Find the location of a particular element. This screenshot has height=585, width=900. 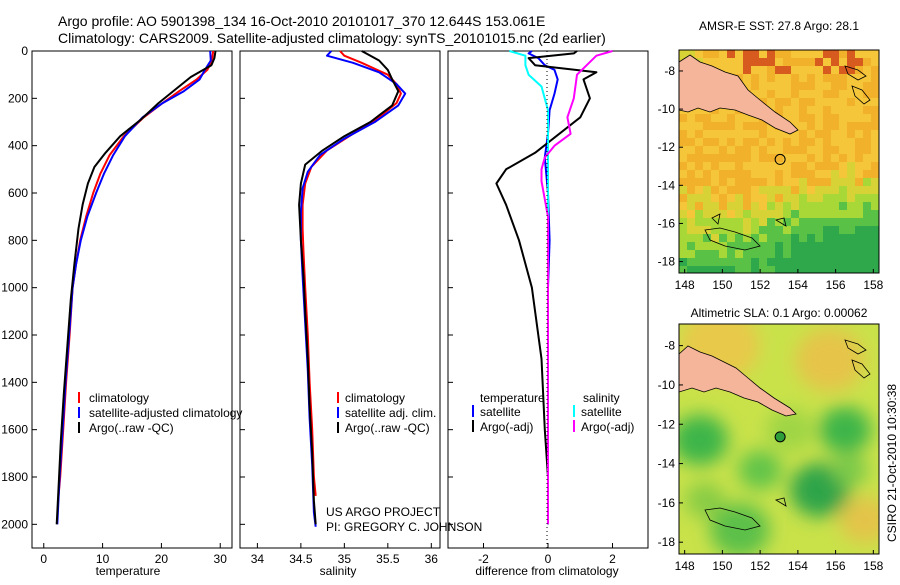

legend-label: satellite is located at coordinates (601, 412).